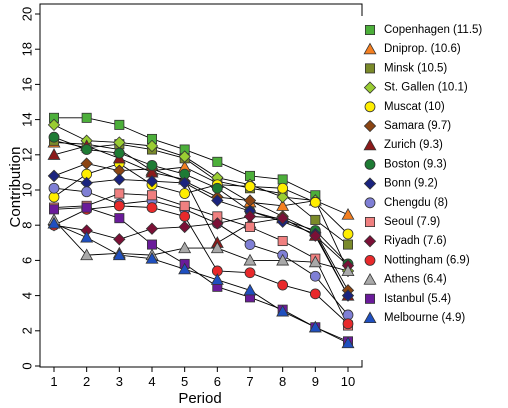  Describe the element at coordinates (26, 190) in the screenshot. I see `y-tick-label: 10` at that location.